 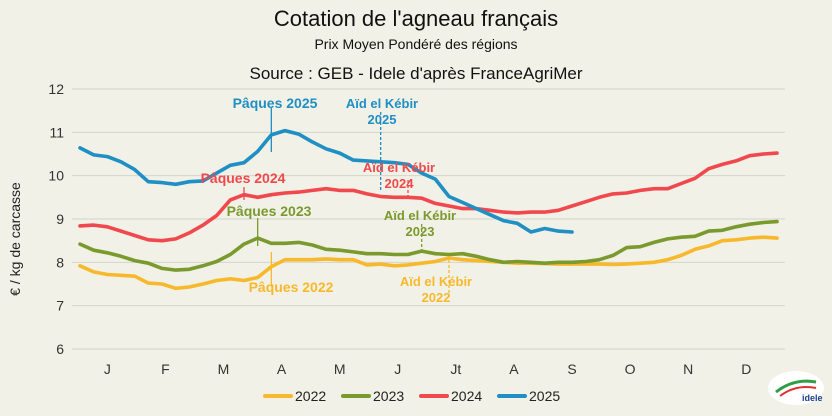 What do you see at coordinates (796, 388) in the screenshot?
I see `idele-logo: idele` at bounding box center [796, 388].